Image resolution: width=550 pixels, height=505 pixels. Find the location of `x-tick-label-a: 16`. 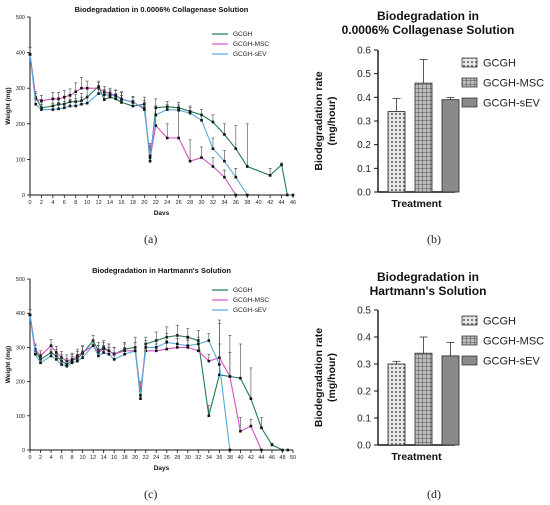

x-tick-label-a: 16 is located at coordinates (121, 203).